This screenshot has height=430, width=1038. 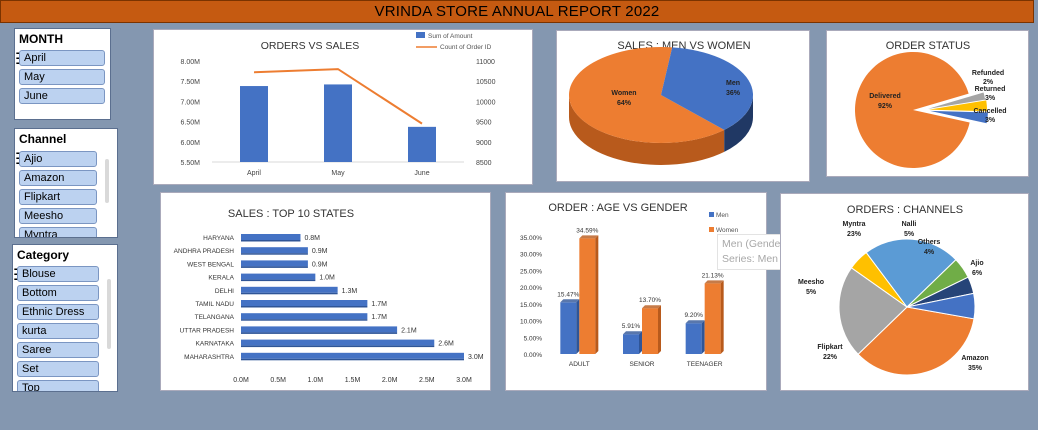 I want to click on slicer-item-top: Top, so click(x=58, y=385).